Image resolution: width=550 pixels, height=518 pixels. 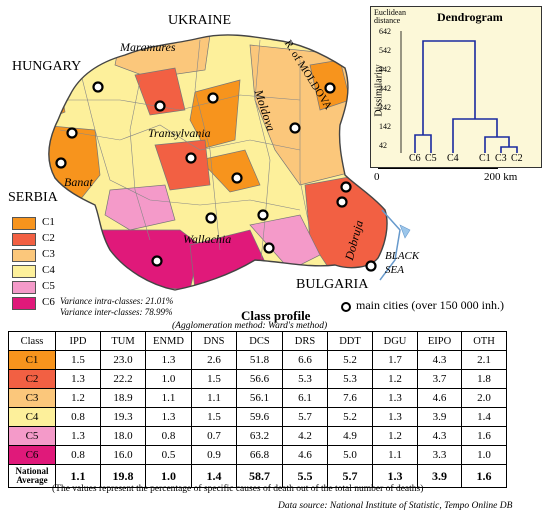 What do you see at coordinates (305, 341) in the screenshot?
I see `header-drs: DRS` at bounding box center [305, 341].